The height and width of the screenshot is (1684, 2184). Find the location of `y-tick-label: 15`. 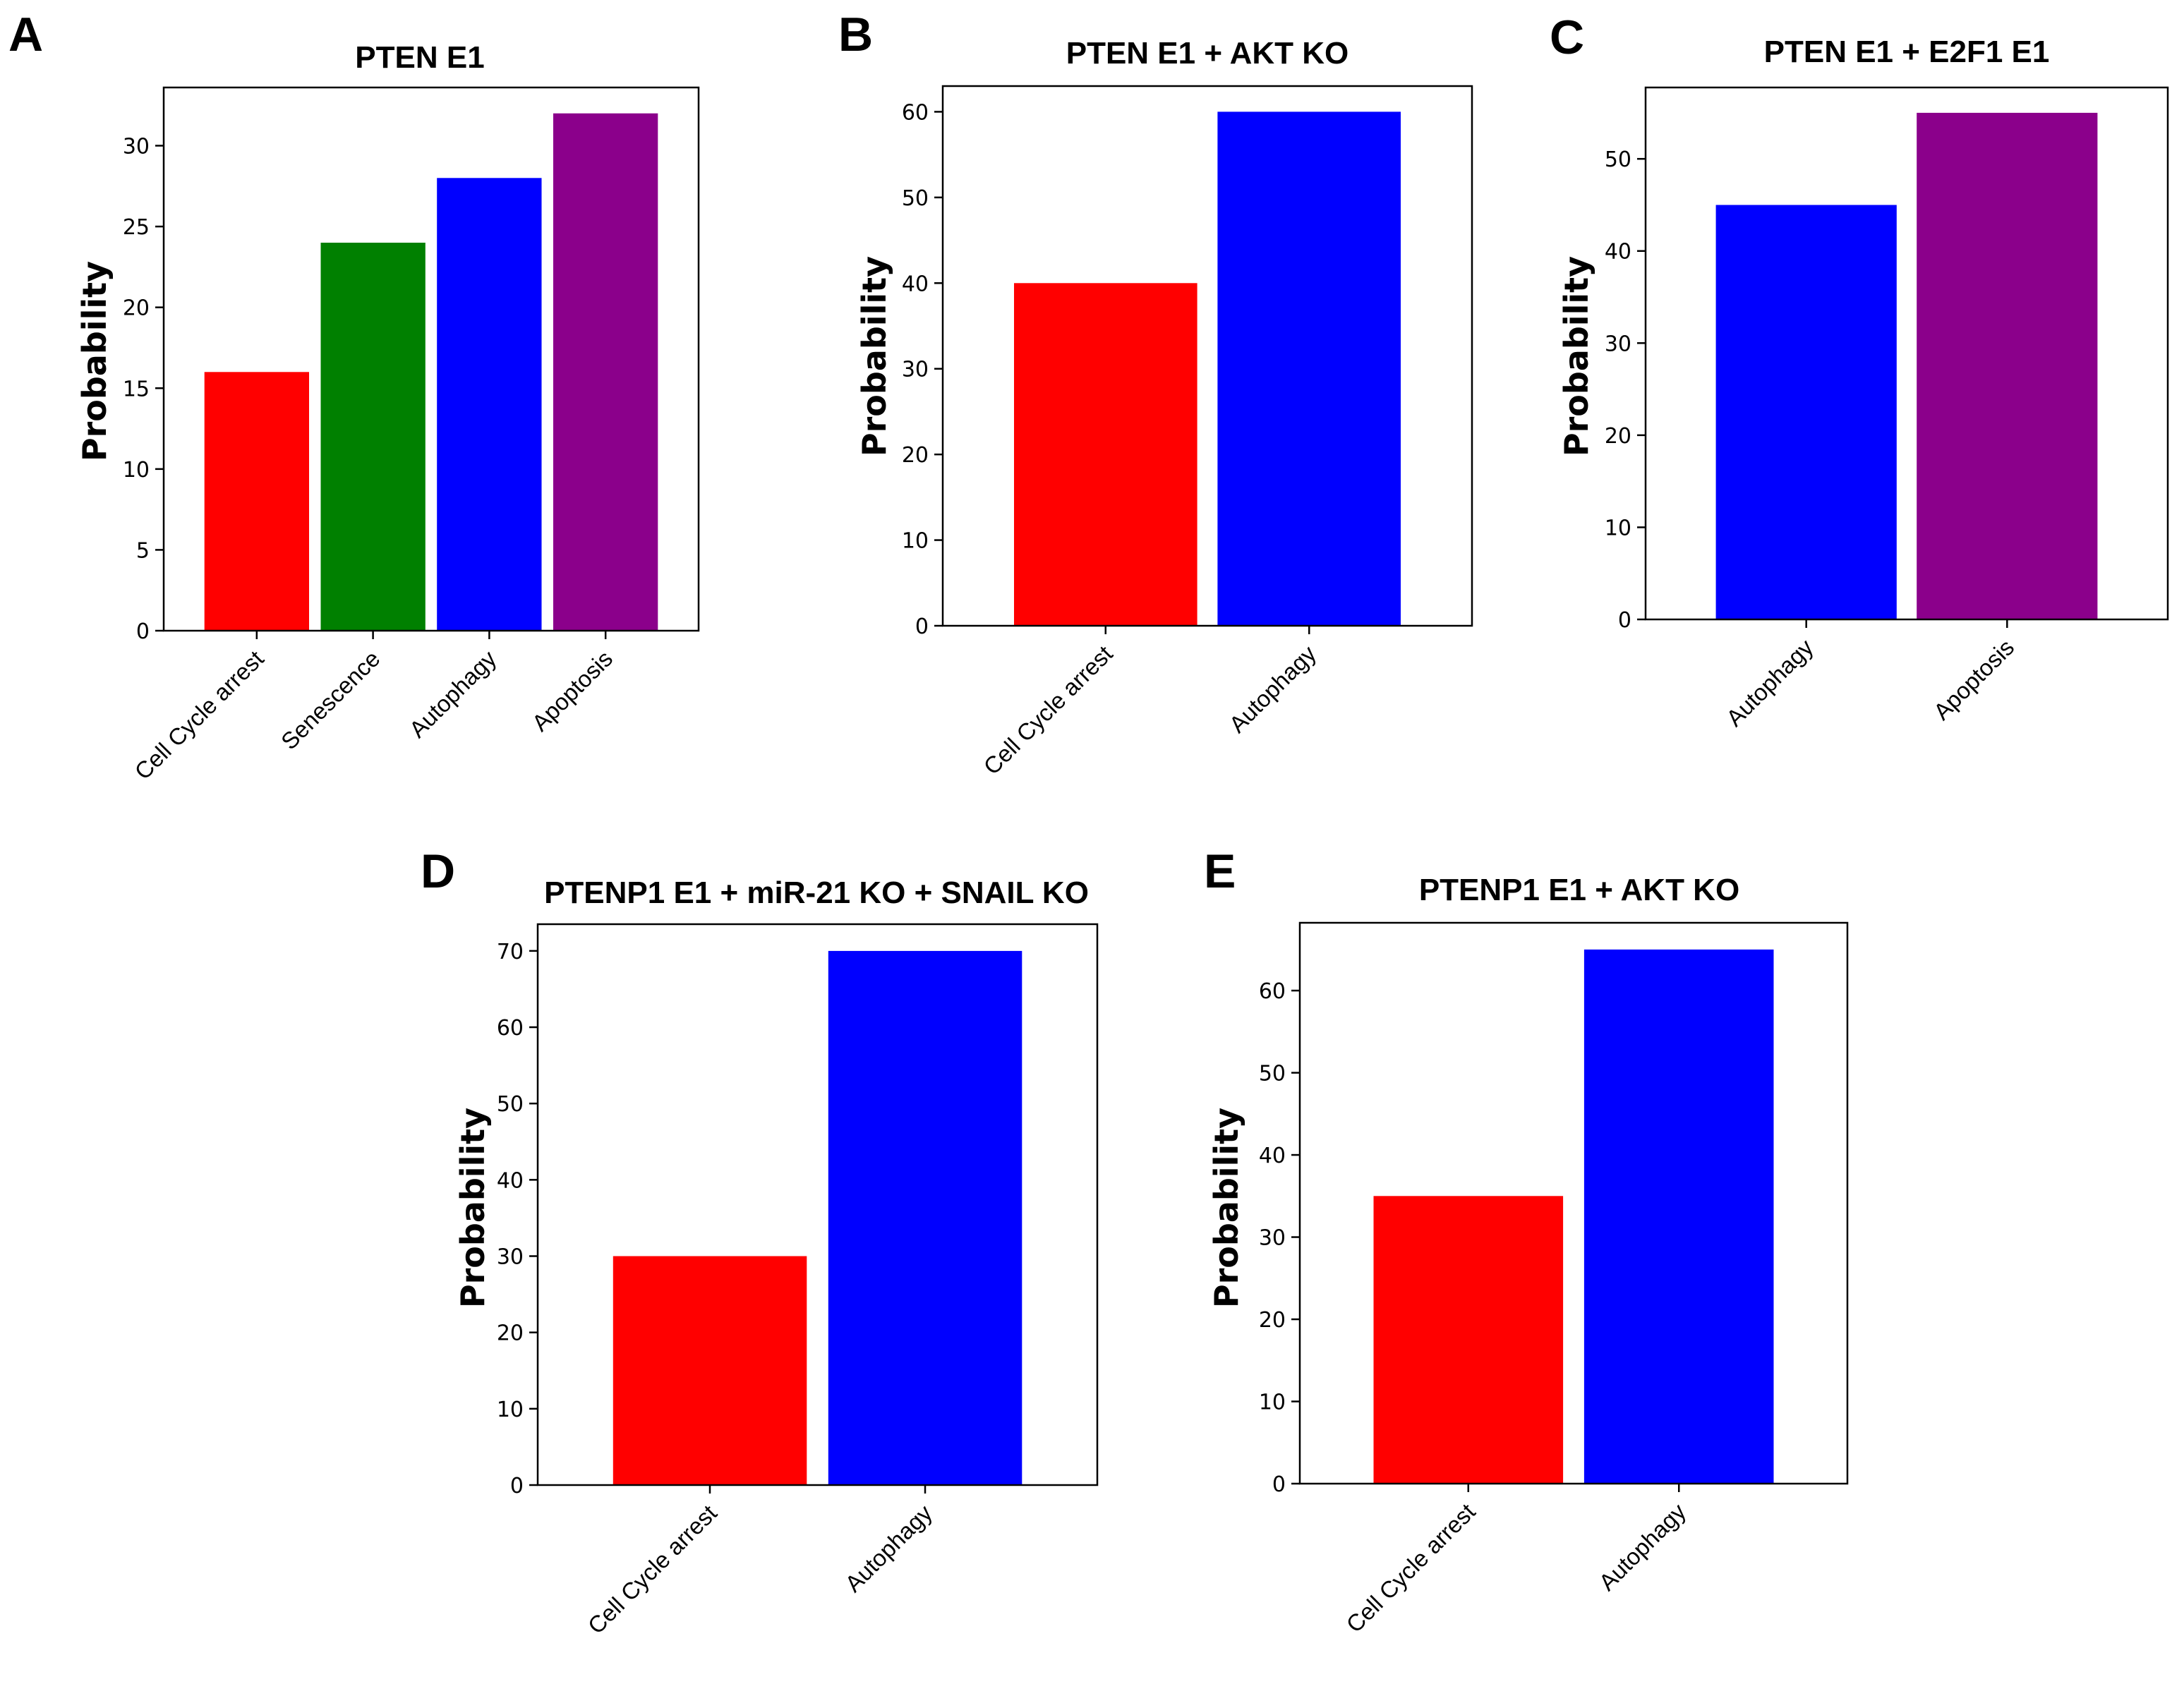

y-tick-label: 15 is located at coordinates (136, 389).